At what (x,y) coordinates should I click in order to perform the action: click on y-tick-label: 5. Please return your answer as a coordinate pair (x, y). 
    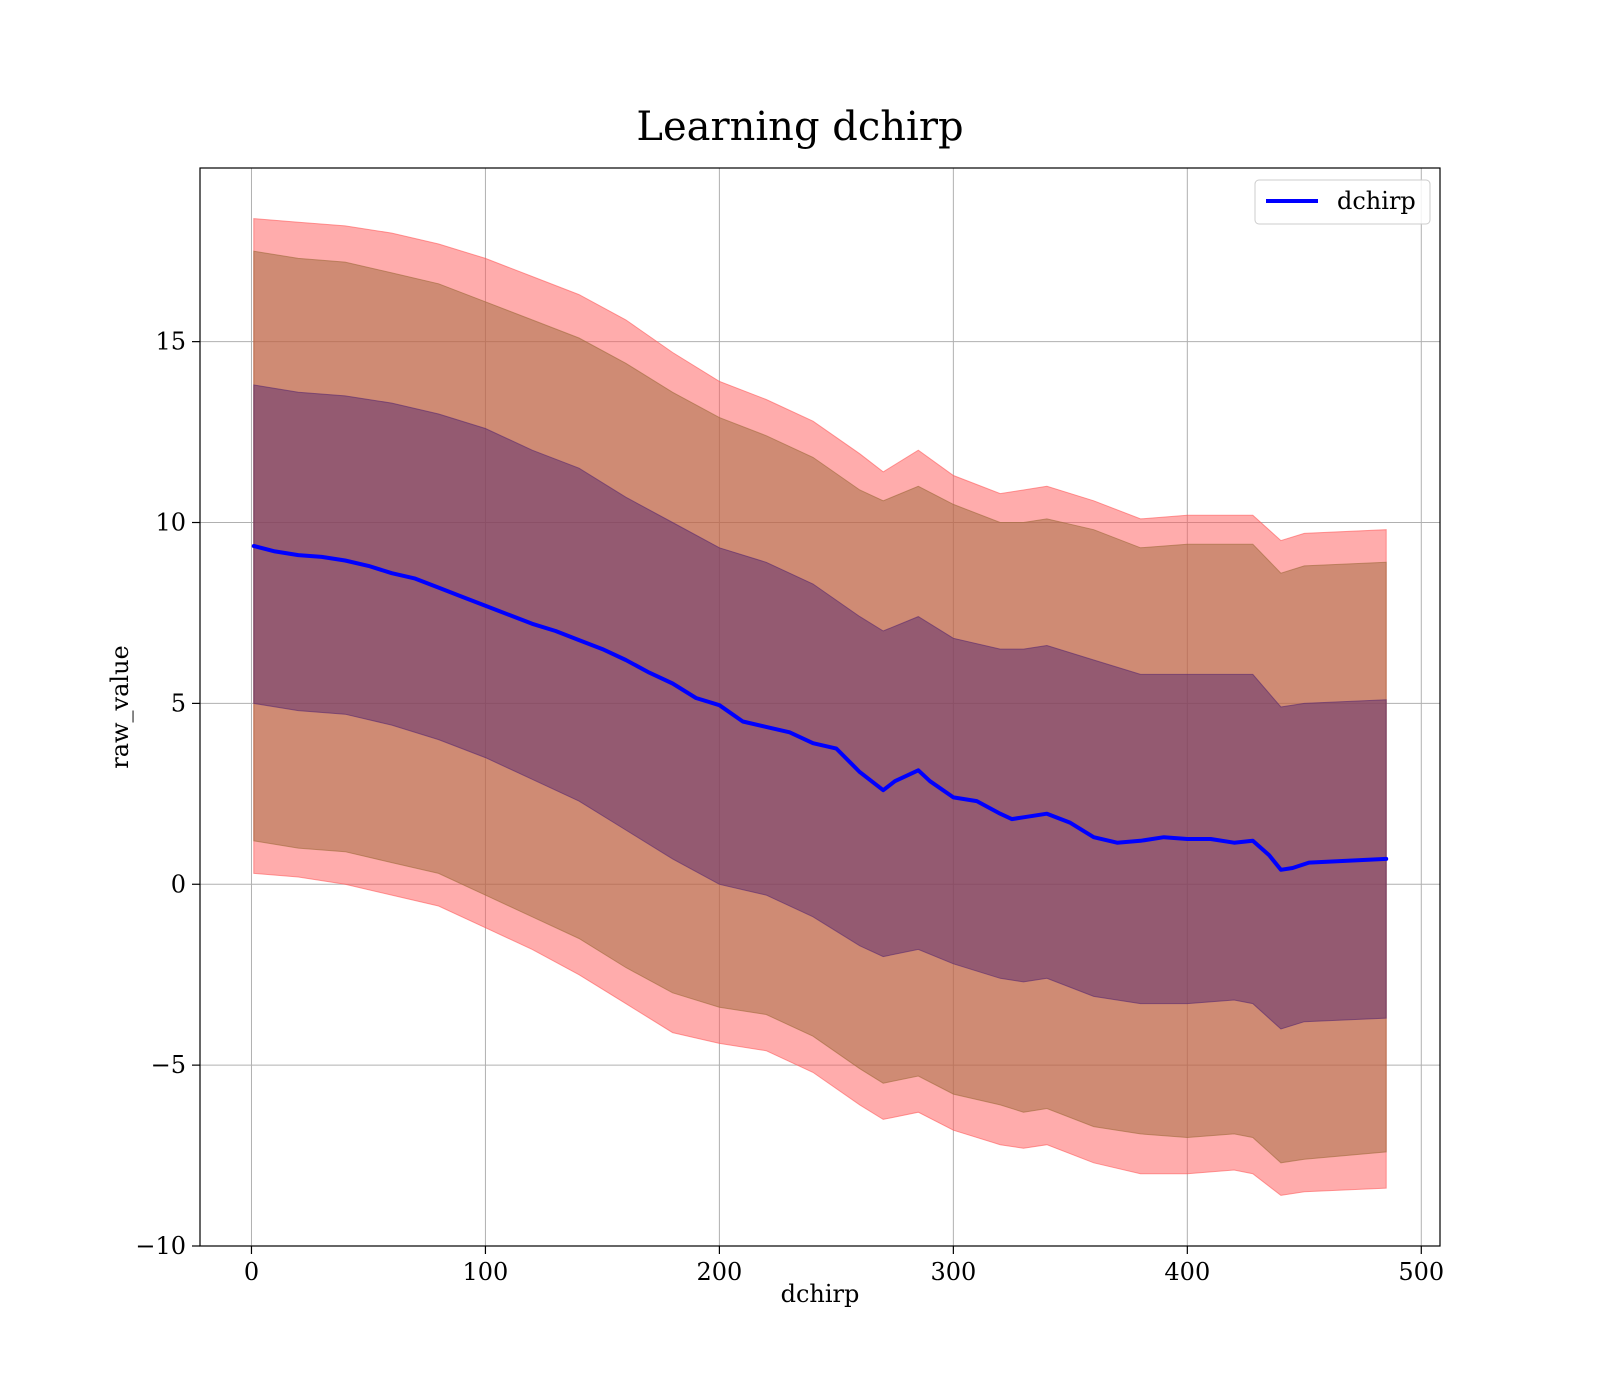
    Looking at the image, I should click on (178, 703).